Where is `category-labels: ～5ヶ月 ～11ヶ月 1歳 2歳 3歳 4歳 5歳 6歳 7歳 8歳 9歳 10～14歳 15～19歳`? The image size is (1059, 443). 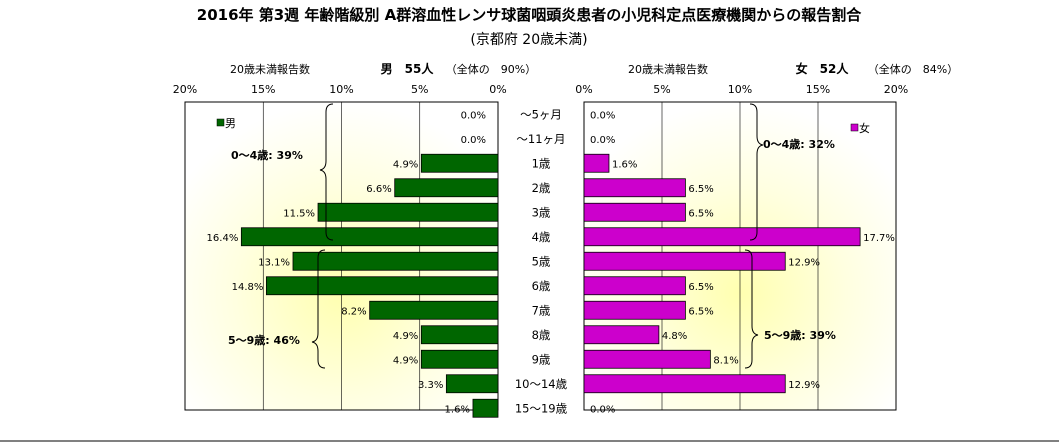 category-labels: ～5ヶ月 ～11ヶ月 1歳 2歳 3歳 4歳 5歳 6歳 7歳 8歳 9歳 10～14歳 15～19歳 is located at coordinates (541, 261).